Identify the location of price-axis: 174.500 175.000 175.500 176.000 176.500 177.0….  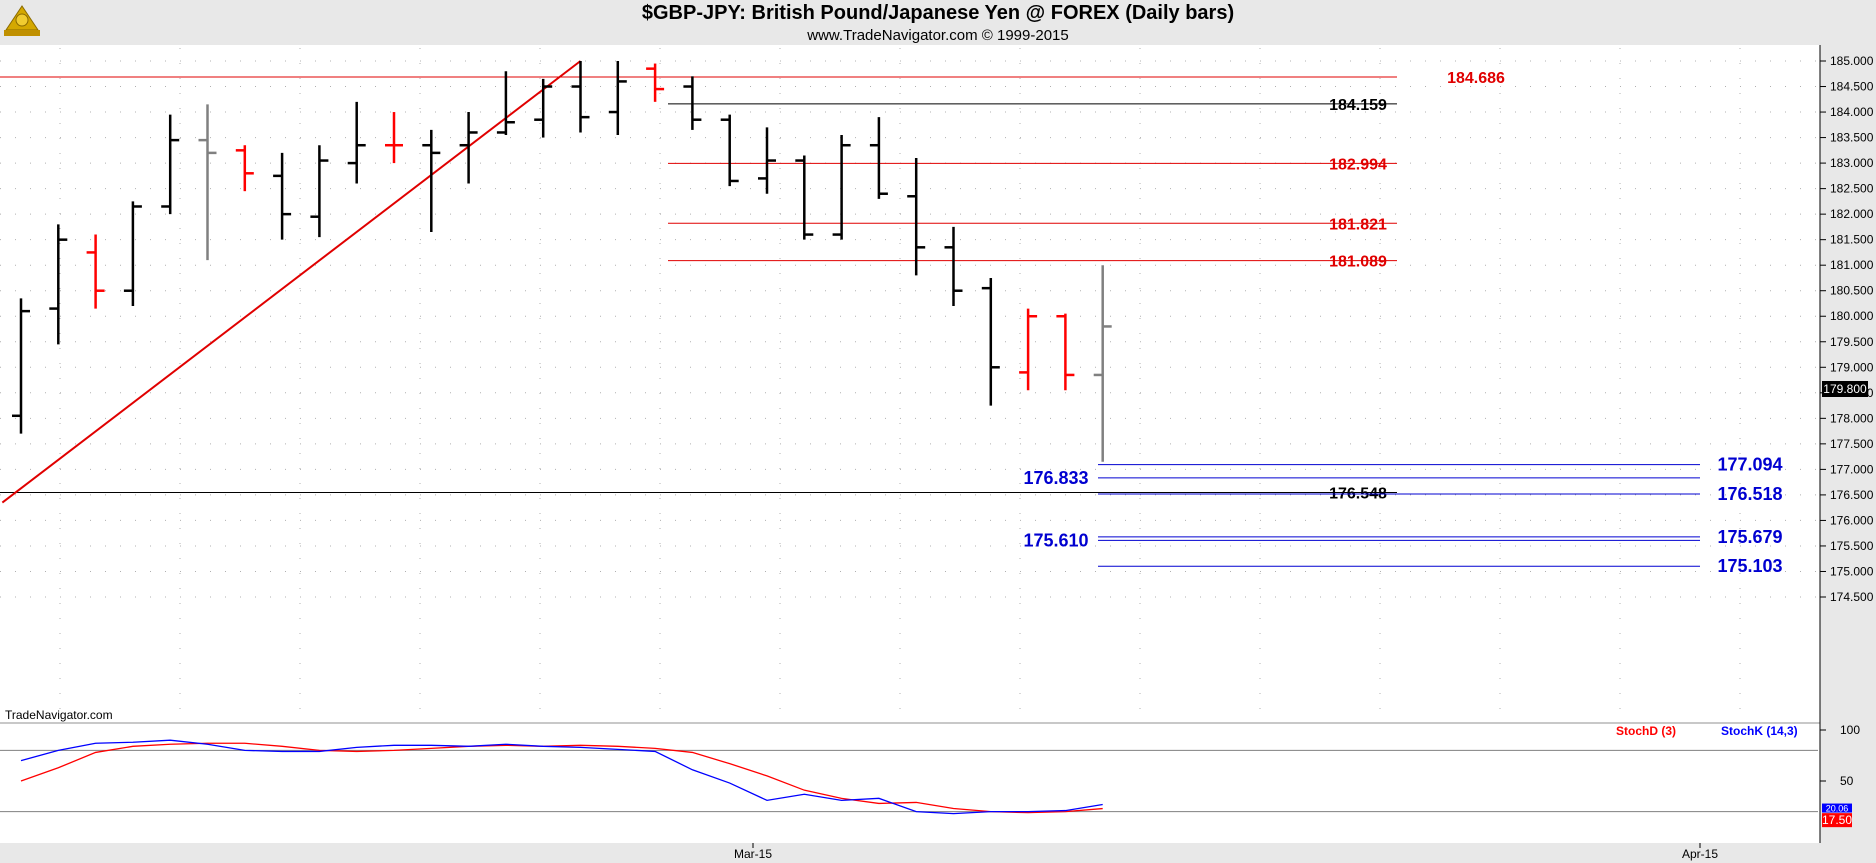
(1847, 329).